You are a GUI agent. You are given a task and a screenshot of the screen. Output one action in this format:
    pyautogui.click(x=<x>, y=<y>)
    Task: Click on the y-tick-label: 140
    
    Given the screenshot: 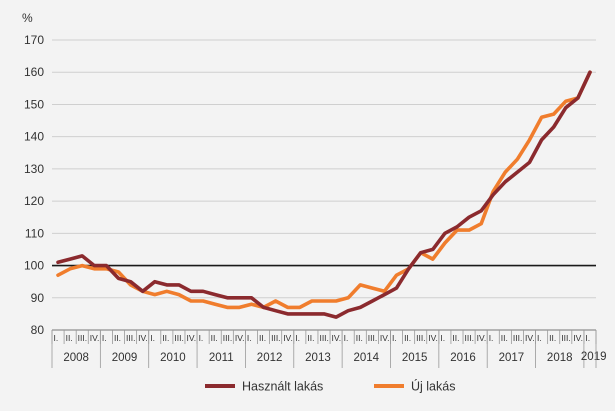 What is the action you would take?
    pyautogui.click(x=34, y=137)
    